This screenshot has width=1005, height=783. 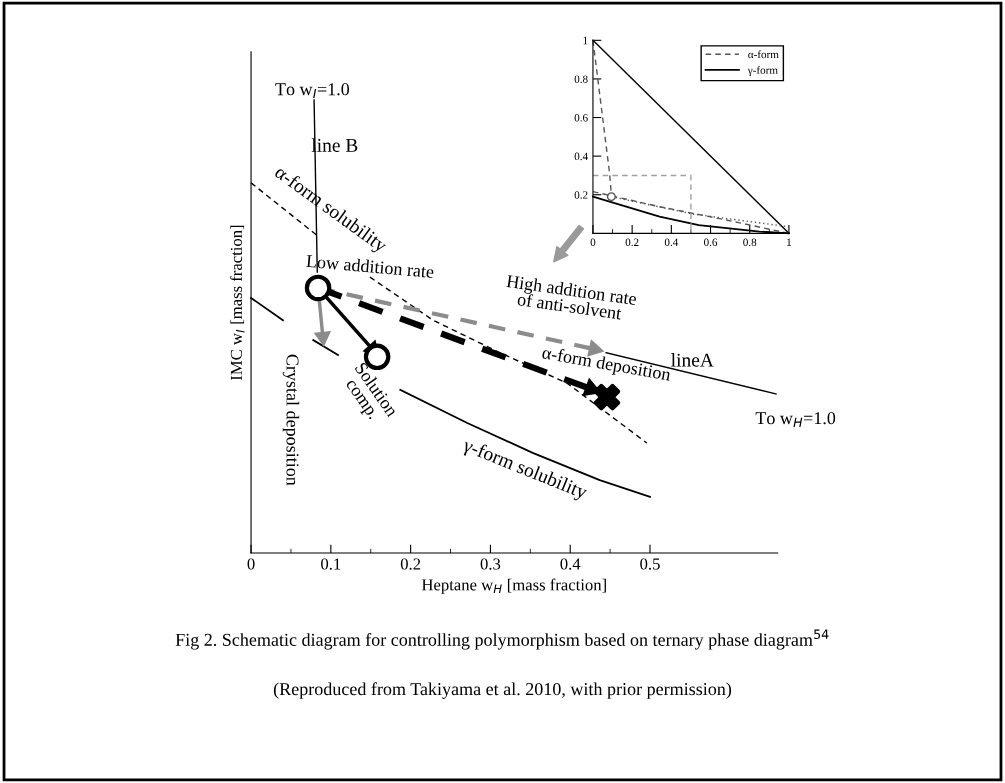 What do you see at coordinates (795, 420) in the screenshot?
I see `annotation: To w$_{H}$=1.0` at bounding box center [795, 420].